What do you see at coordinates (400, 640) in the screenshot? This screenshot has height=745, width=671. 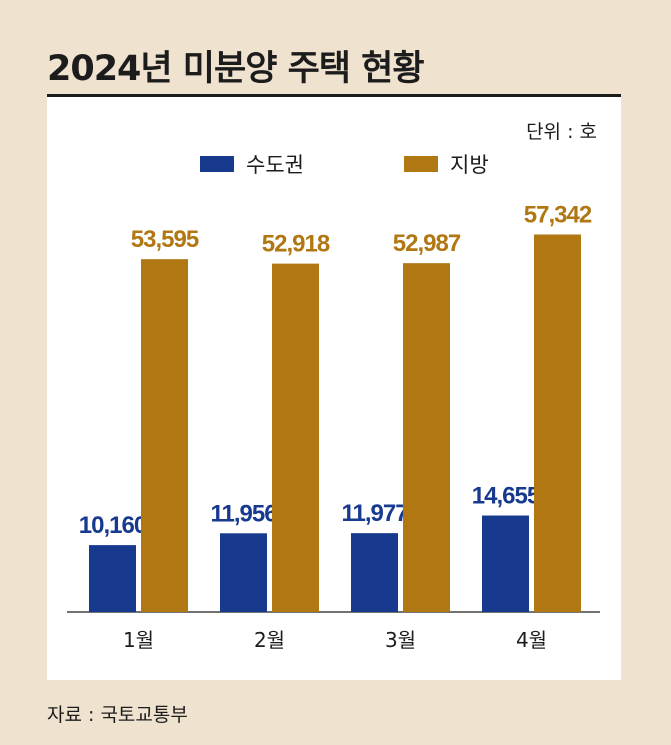 I see `x-tick-label-3: 3월` at bounding box center [400, 640].